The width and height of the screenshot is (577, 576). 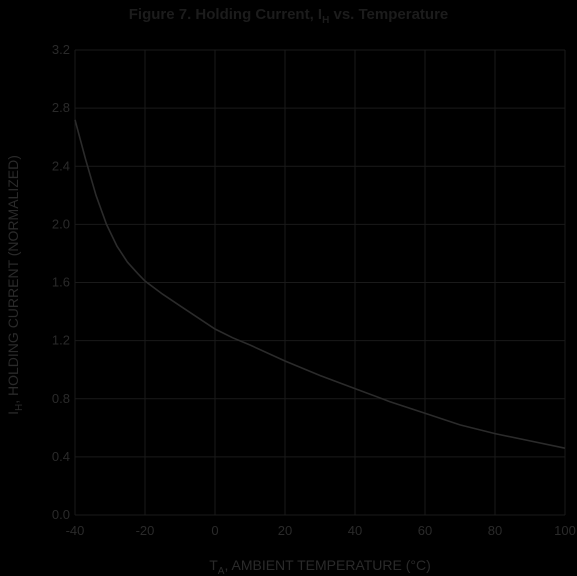 I want to click on y-tick-label: 2.0, so click(x=61, y=223).